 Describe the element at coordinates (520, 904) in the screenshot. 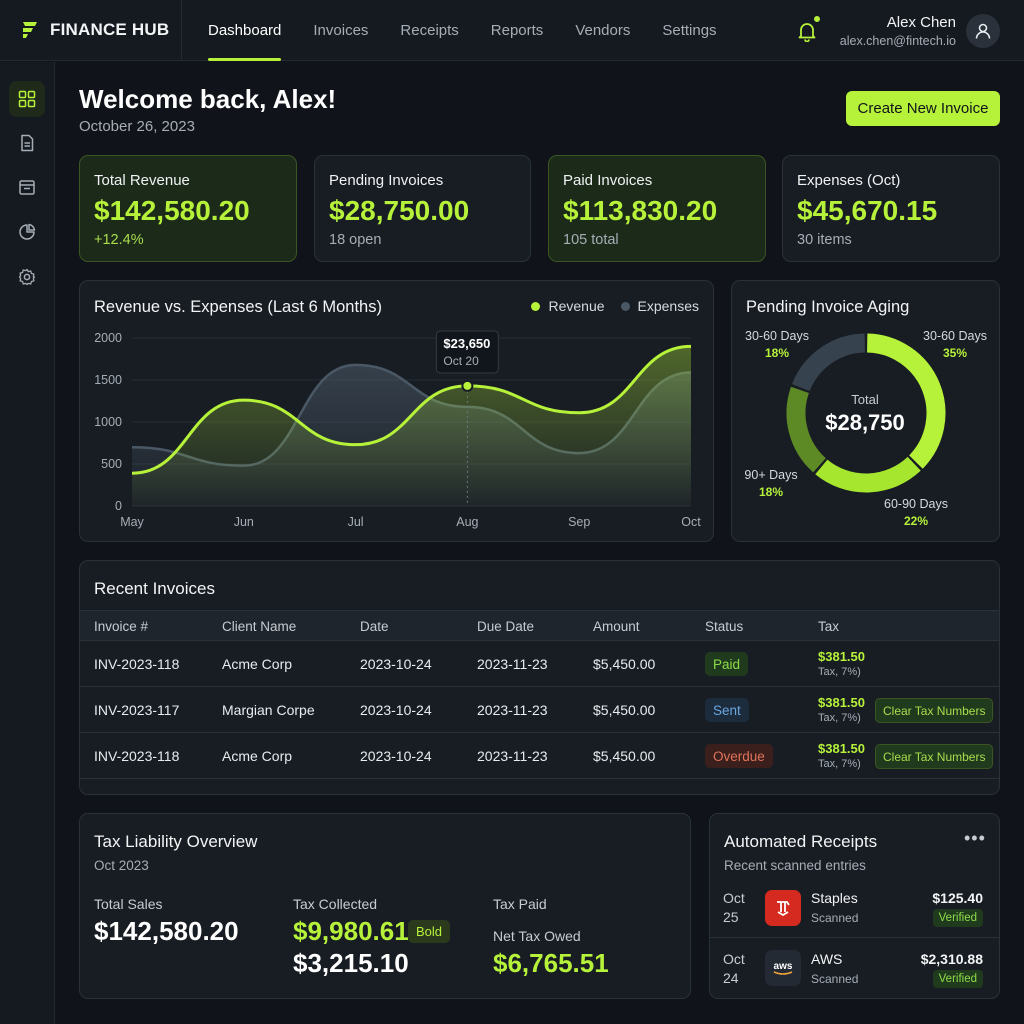

I see `tax-paid-label: Tax Paid` at that location.